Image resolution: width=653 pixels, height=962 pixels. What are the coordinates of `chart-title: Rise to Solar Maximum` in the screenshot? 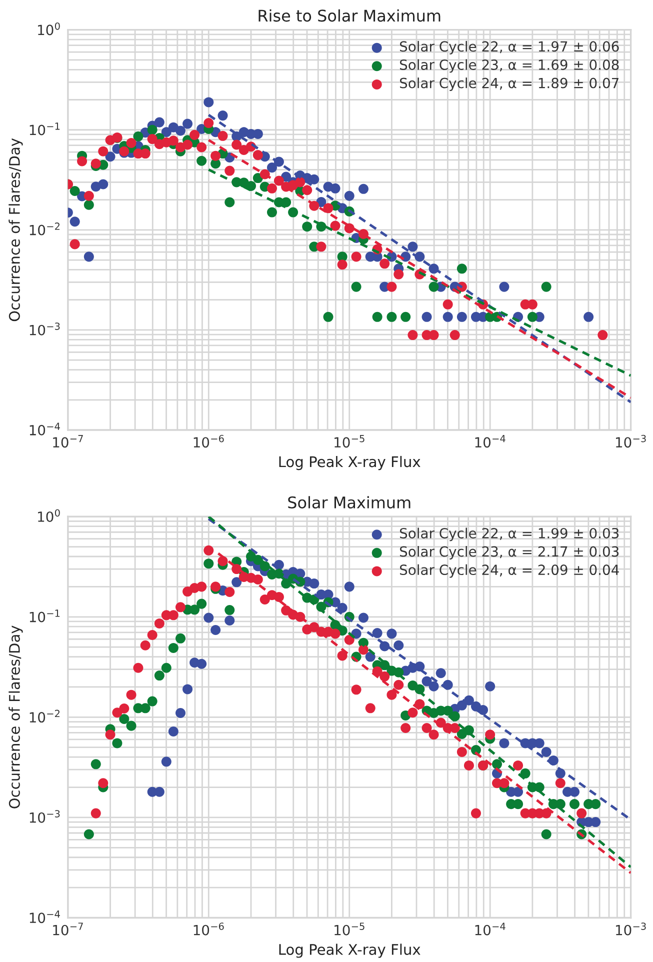 It's located at (349, 15).